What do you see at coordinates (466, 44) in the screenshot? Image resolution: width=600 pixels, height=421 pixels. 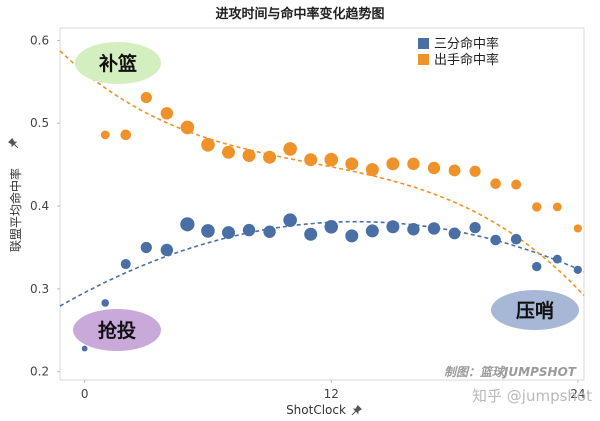 I see `legend-label-three: 三分命中率` at bounding box center [466, 44].